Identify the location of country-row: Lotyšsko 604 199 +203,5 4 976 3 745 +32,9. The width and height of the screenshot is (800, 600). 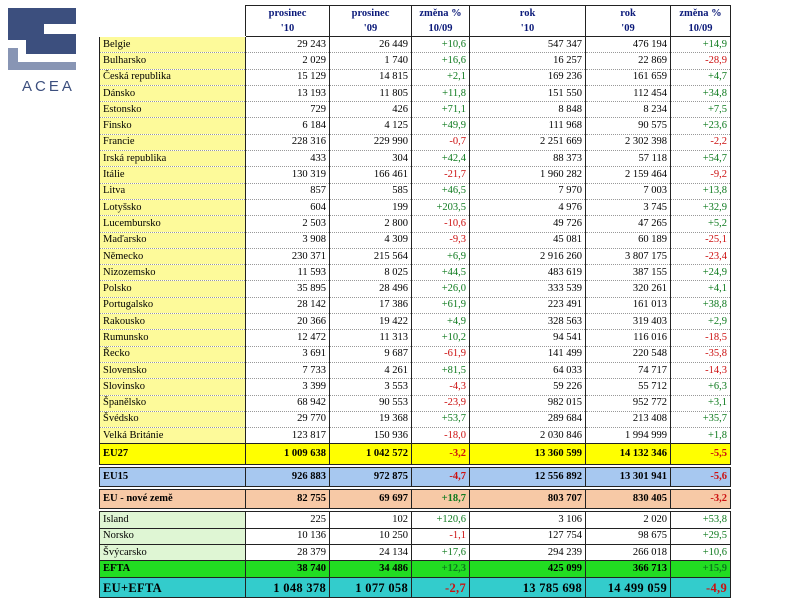
(415, 207).